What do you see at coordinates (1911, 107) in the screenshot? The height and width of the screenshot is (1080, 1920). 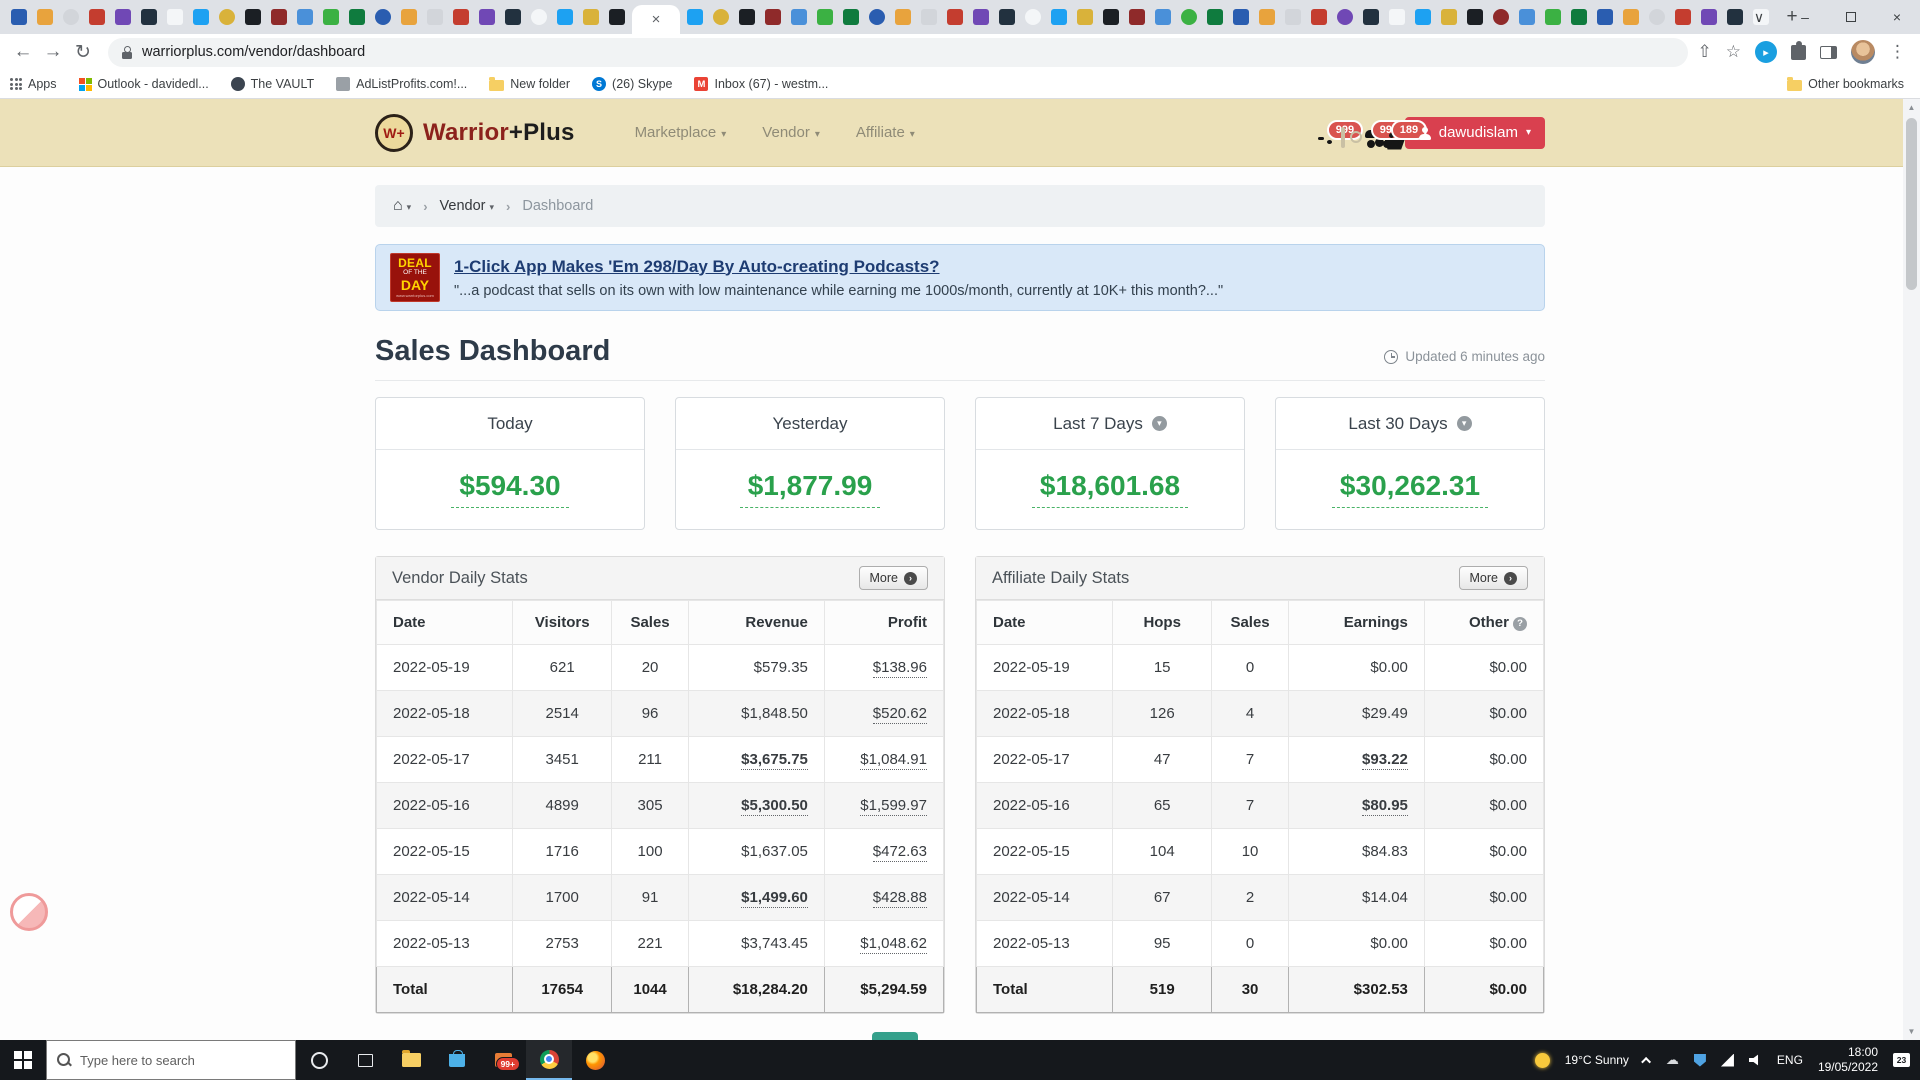 I see `scroll-up-icon: ▲` at bounding box center [1911, 107].